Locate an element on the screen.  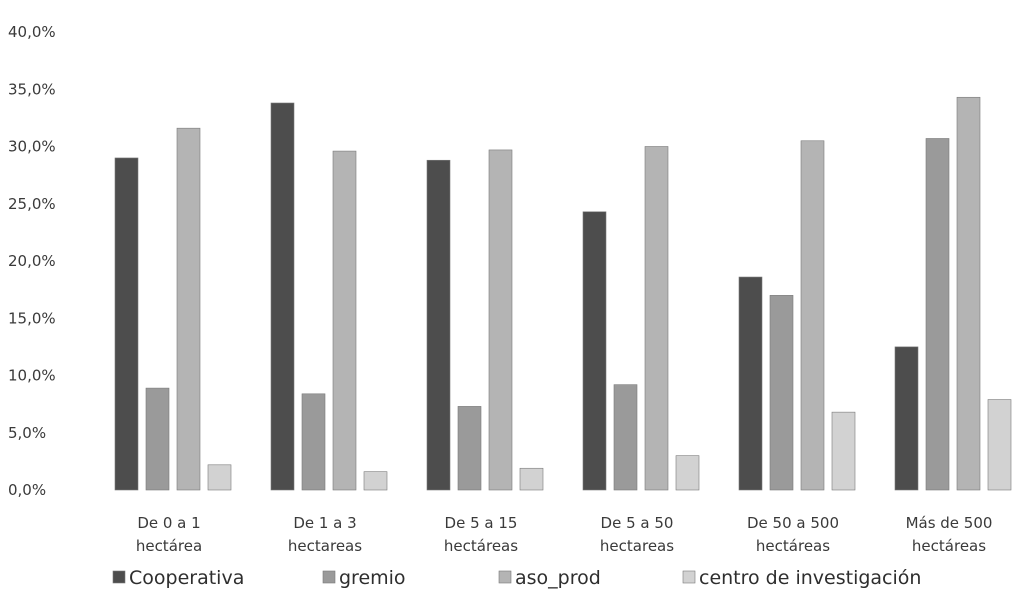
y-tick-label: 30,0% is located at coordinates (32, 147).